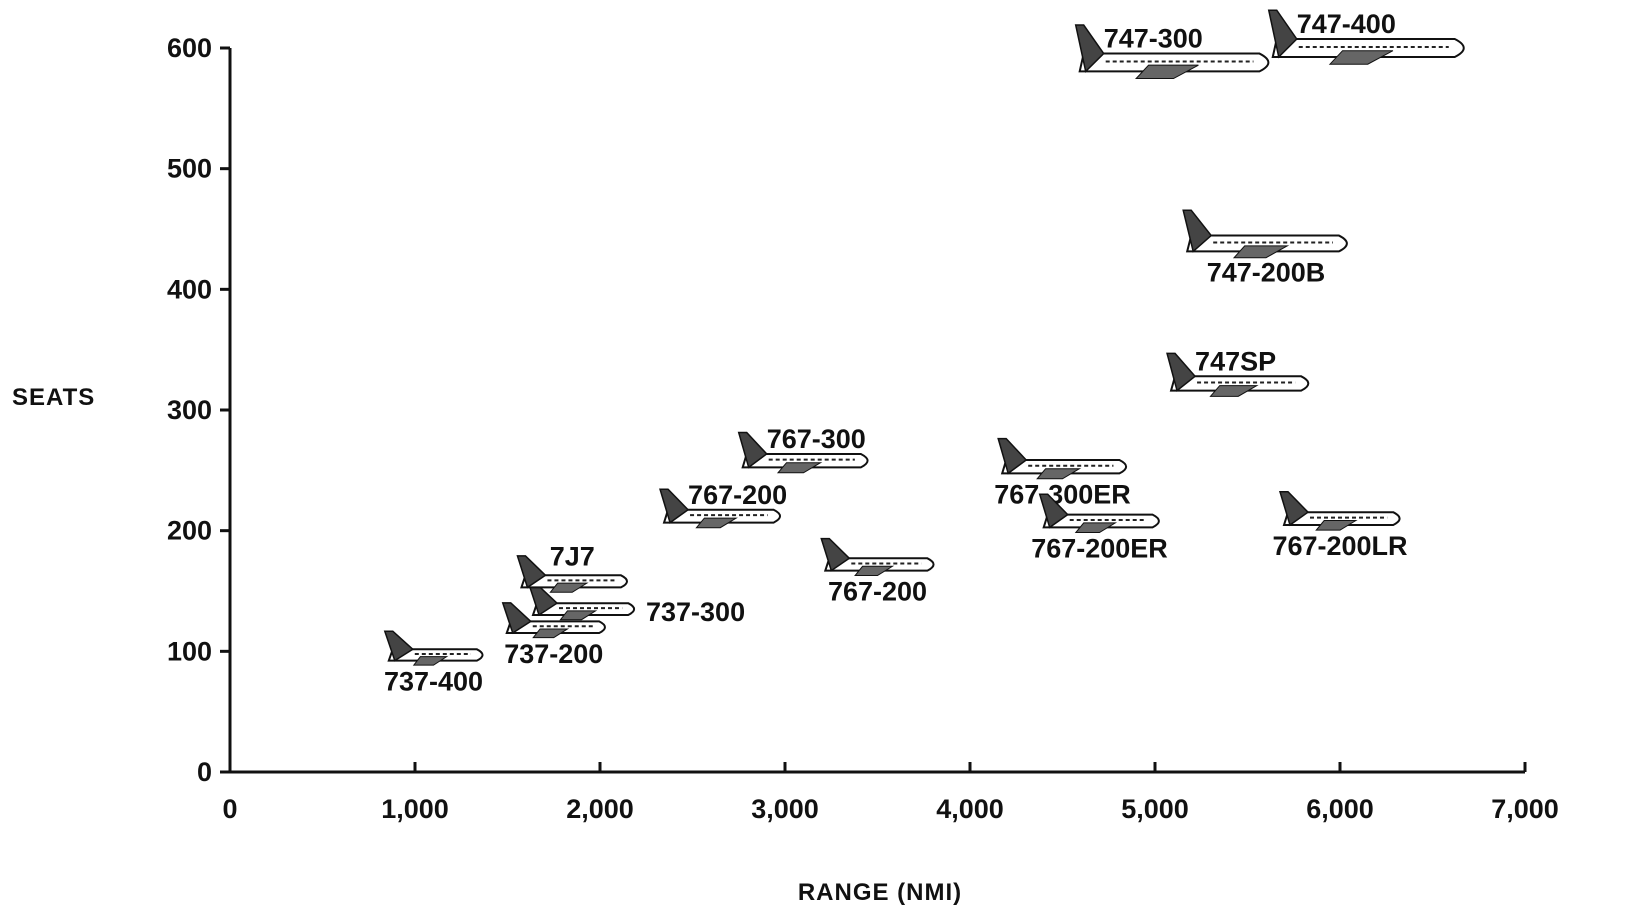 The width and height of the screenshot is (1639, 907). I want to click on aircraft-point: 767-300ER, so click(1062, 473).